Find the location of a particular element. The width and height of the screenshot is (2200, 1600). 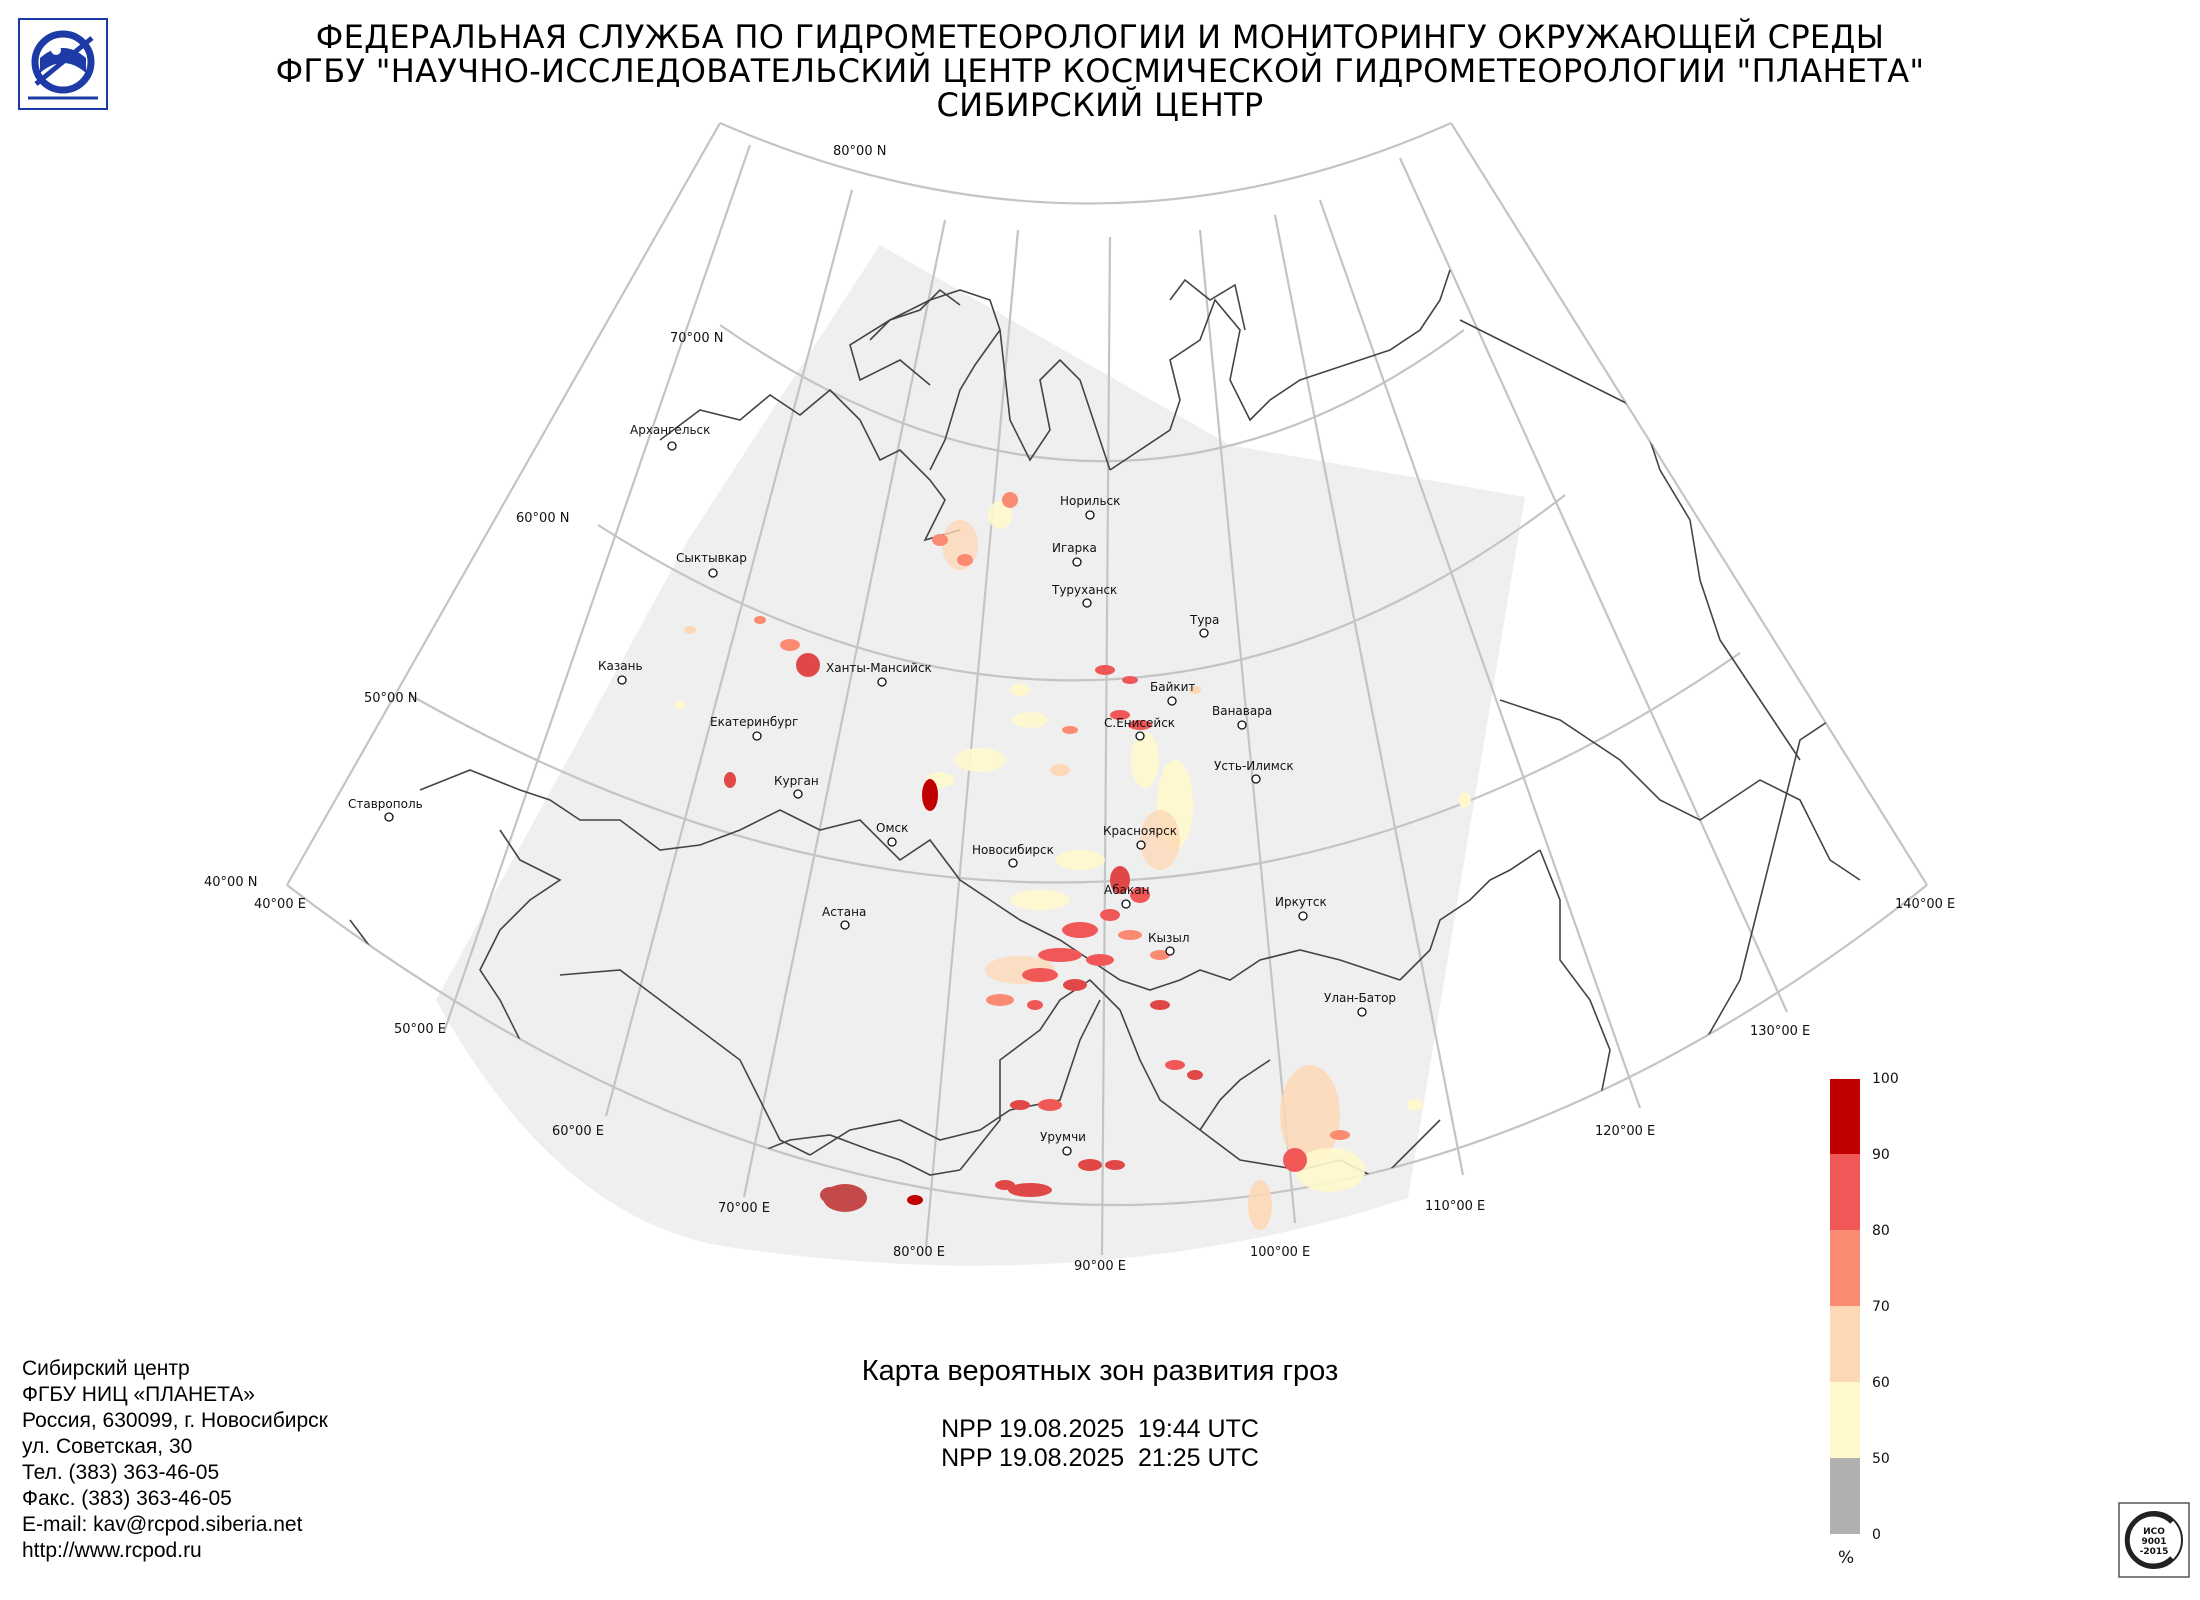

contact-line: Сибирский центр is located at coordinates (106, 1368).